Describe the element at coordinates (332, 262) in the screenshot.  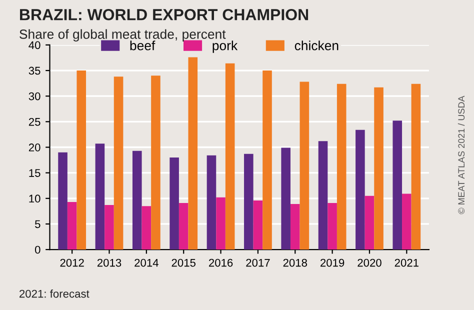
I see `x-tick-label: 2019` at that location.